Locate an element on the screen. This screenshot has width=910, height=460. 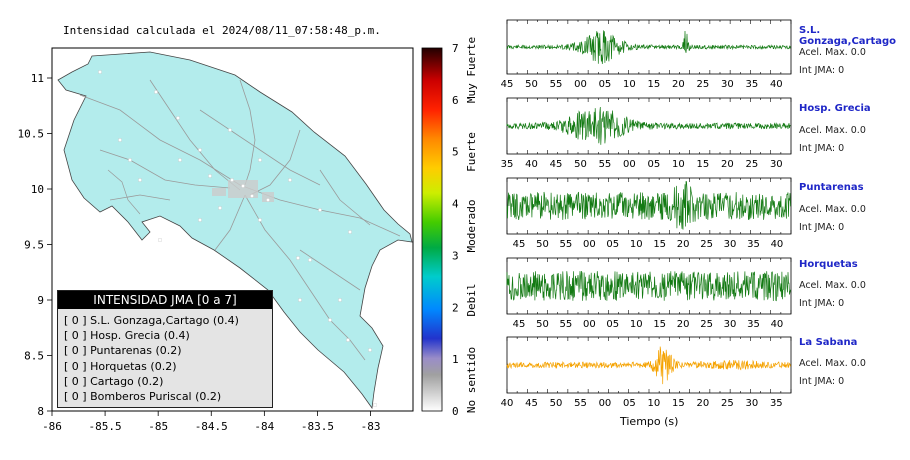
map-y-tick-label: 10 is located at coordinates (37, 189).